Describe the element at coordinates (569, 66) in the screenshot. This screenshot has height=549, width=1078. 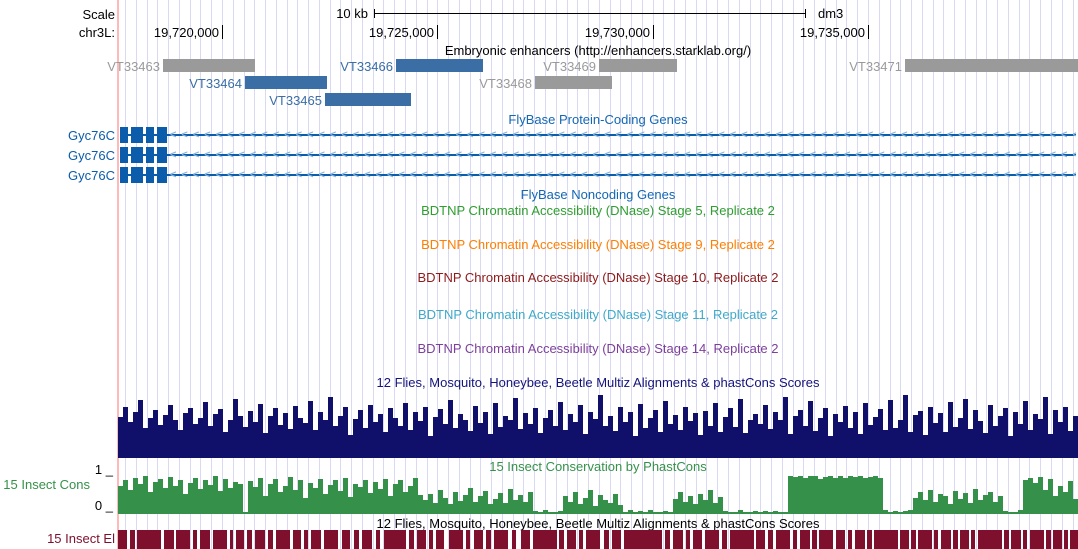
I see `enhancer-item-label: VT33469` at that location.